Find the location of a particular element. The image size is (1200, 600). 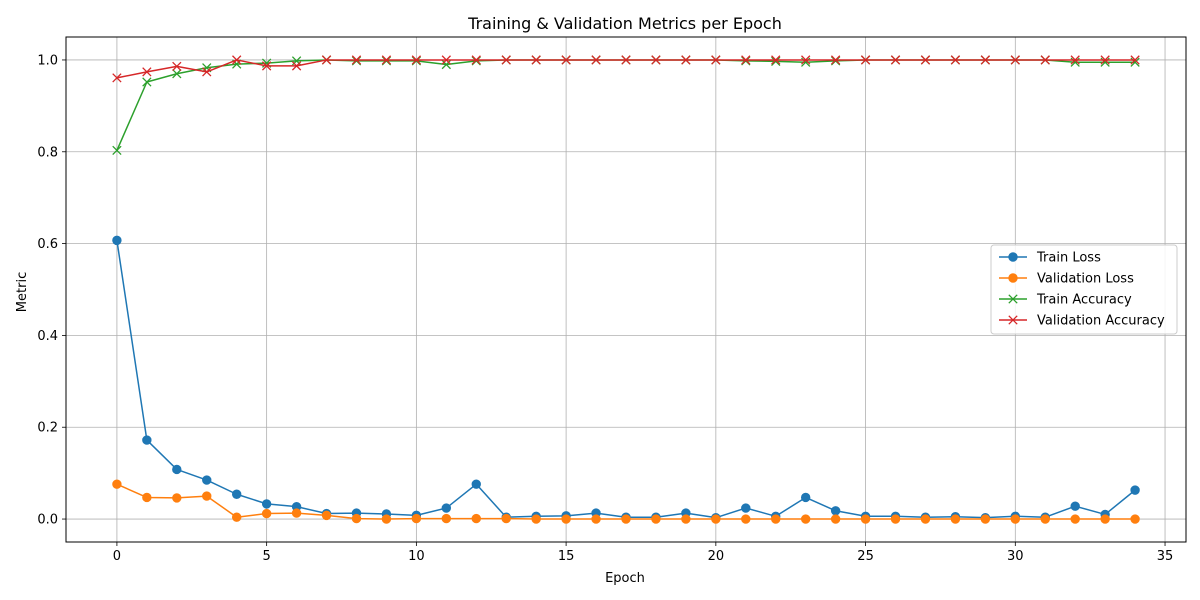

legend-item-validation-accuracy: Validation Accuracy is located at coordinates (1082, 321).